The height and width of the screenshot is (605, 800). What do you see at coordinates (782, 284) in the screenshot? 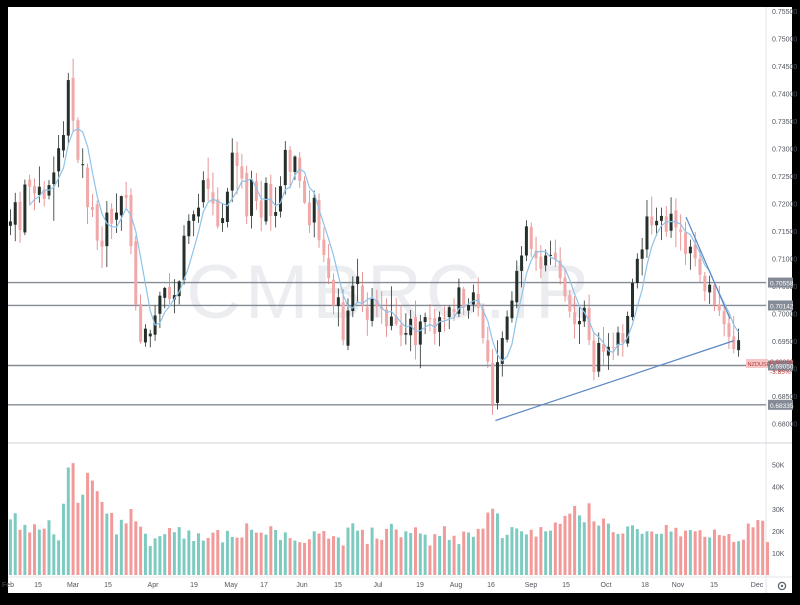
I see `level-tag-label: 0.70558` at bounding box center [782, 284].